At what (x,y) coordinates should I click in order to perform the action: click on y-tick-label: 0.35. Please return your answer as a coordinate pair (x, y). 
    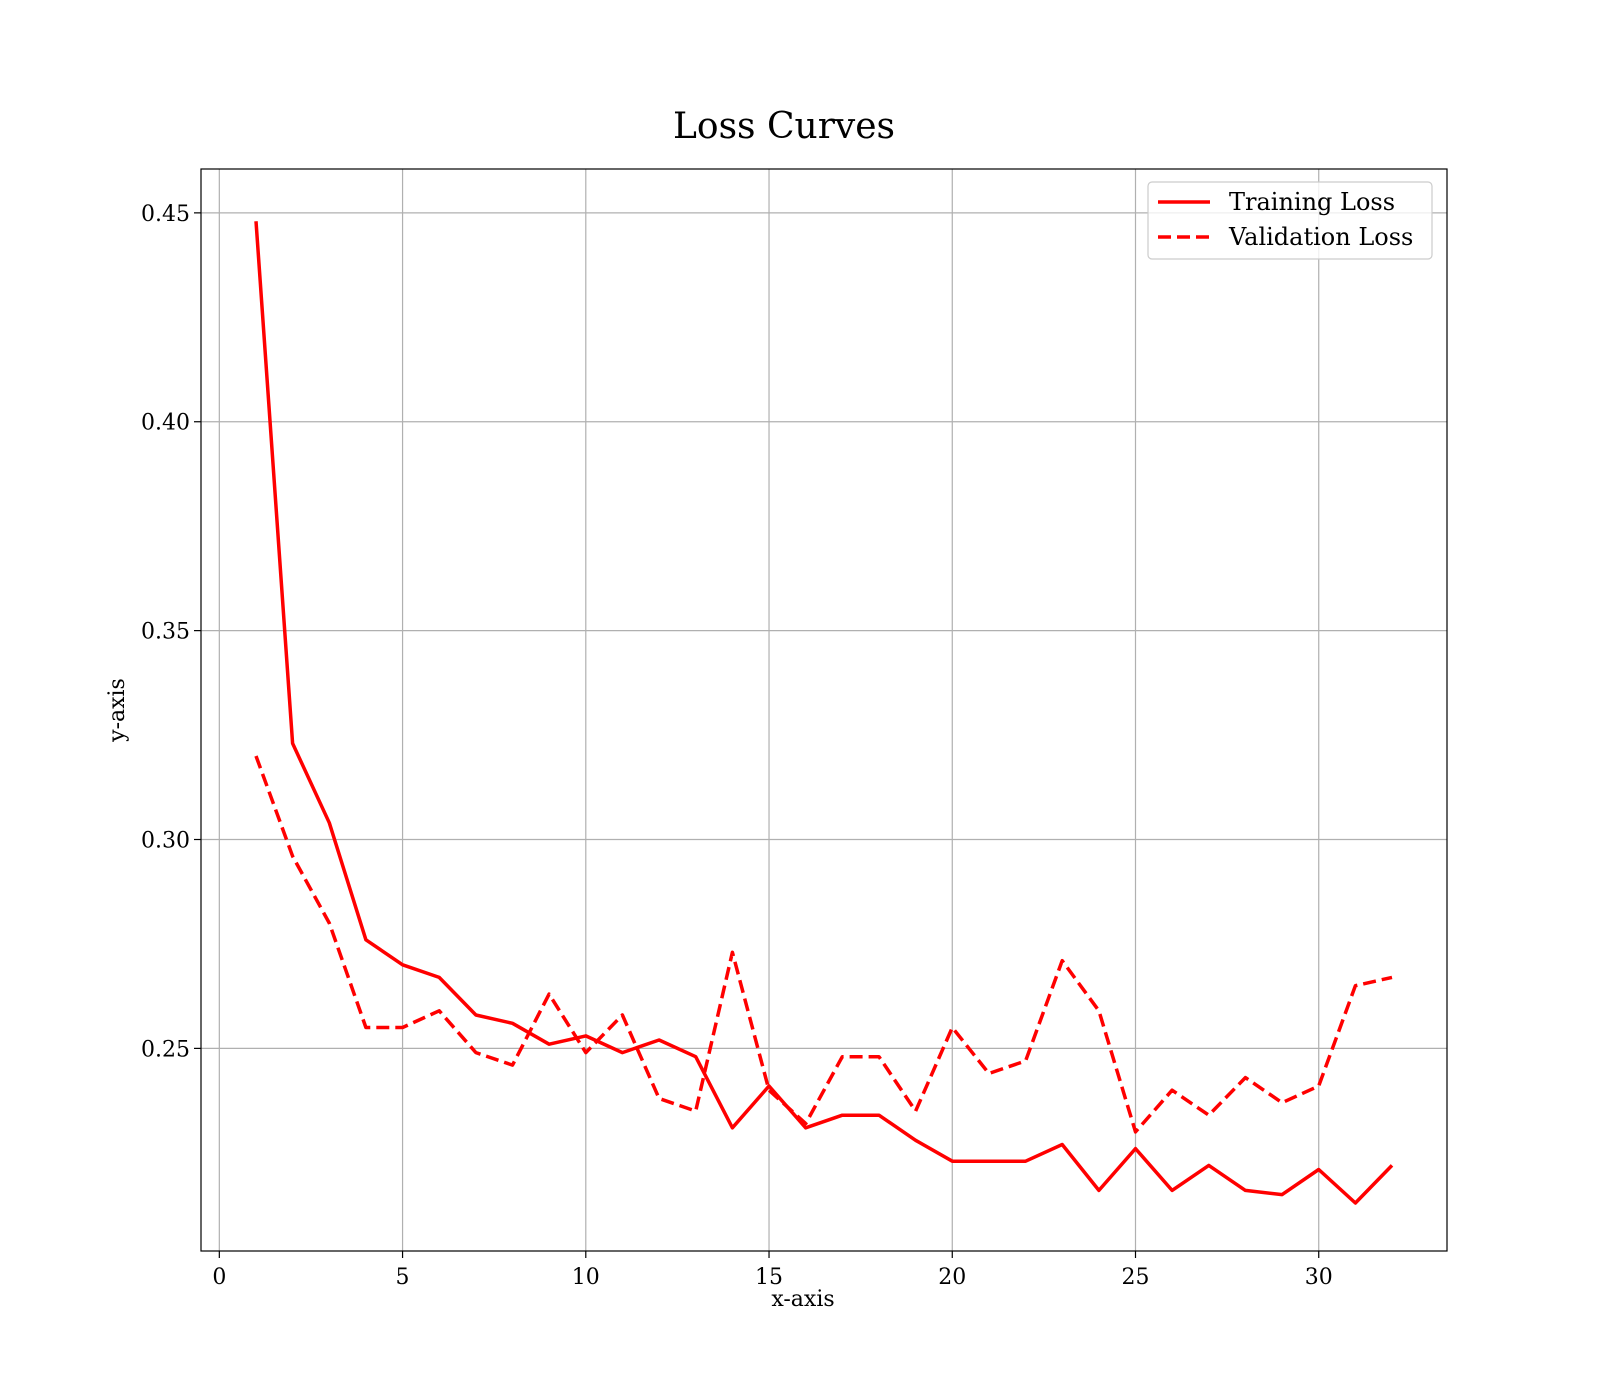
    Looking at the image, I should click on (165, 632).